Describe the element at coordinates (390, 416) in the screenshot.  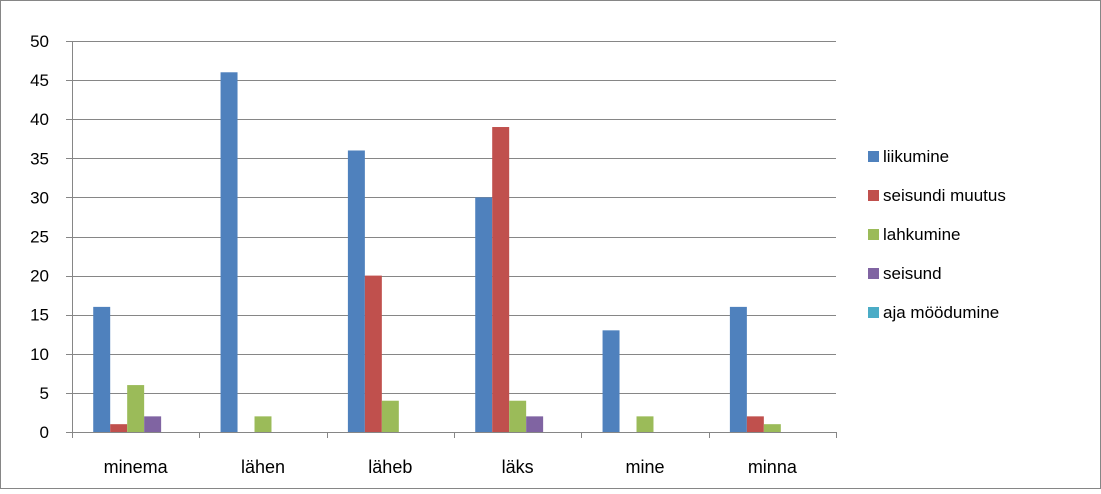
I see `bar-lahkumine-läheb` at that location.